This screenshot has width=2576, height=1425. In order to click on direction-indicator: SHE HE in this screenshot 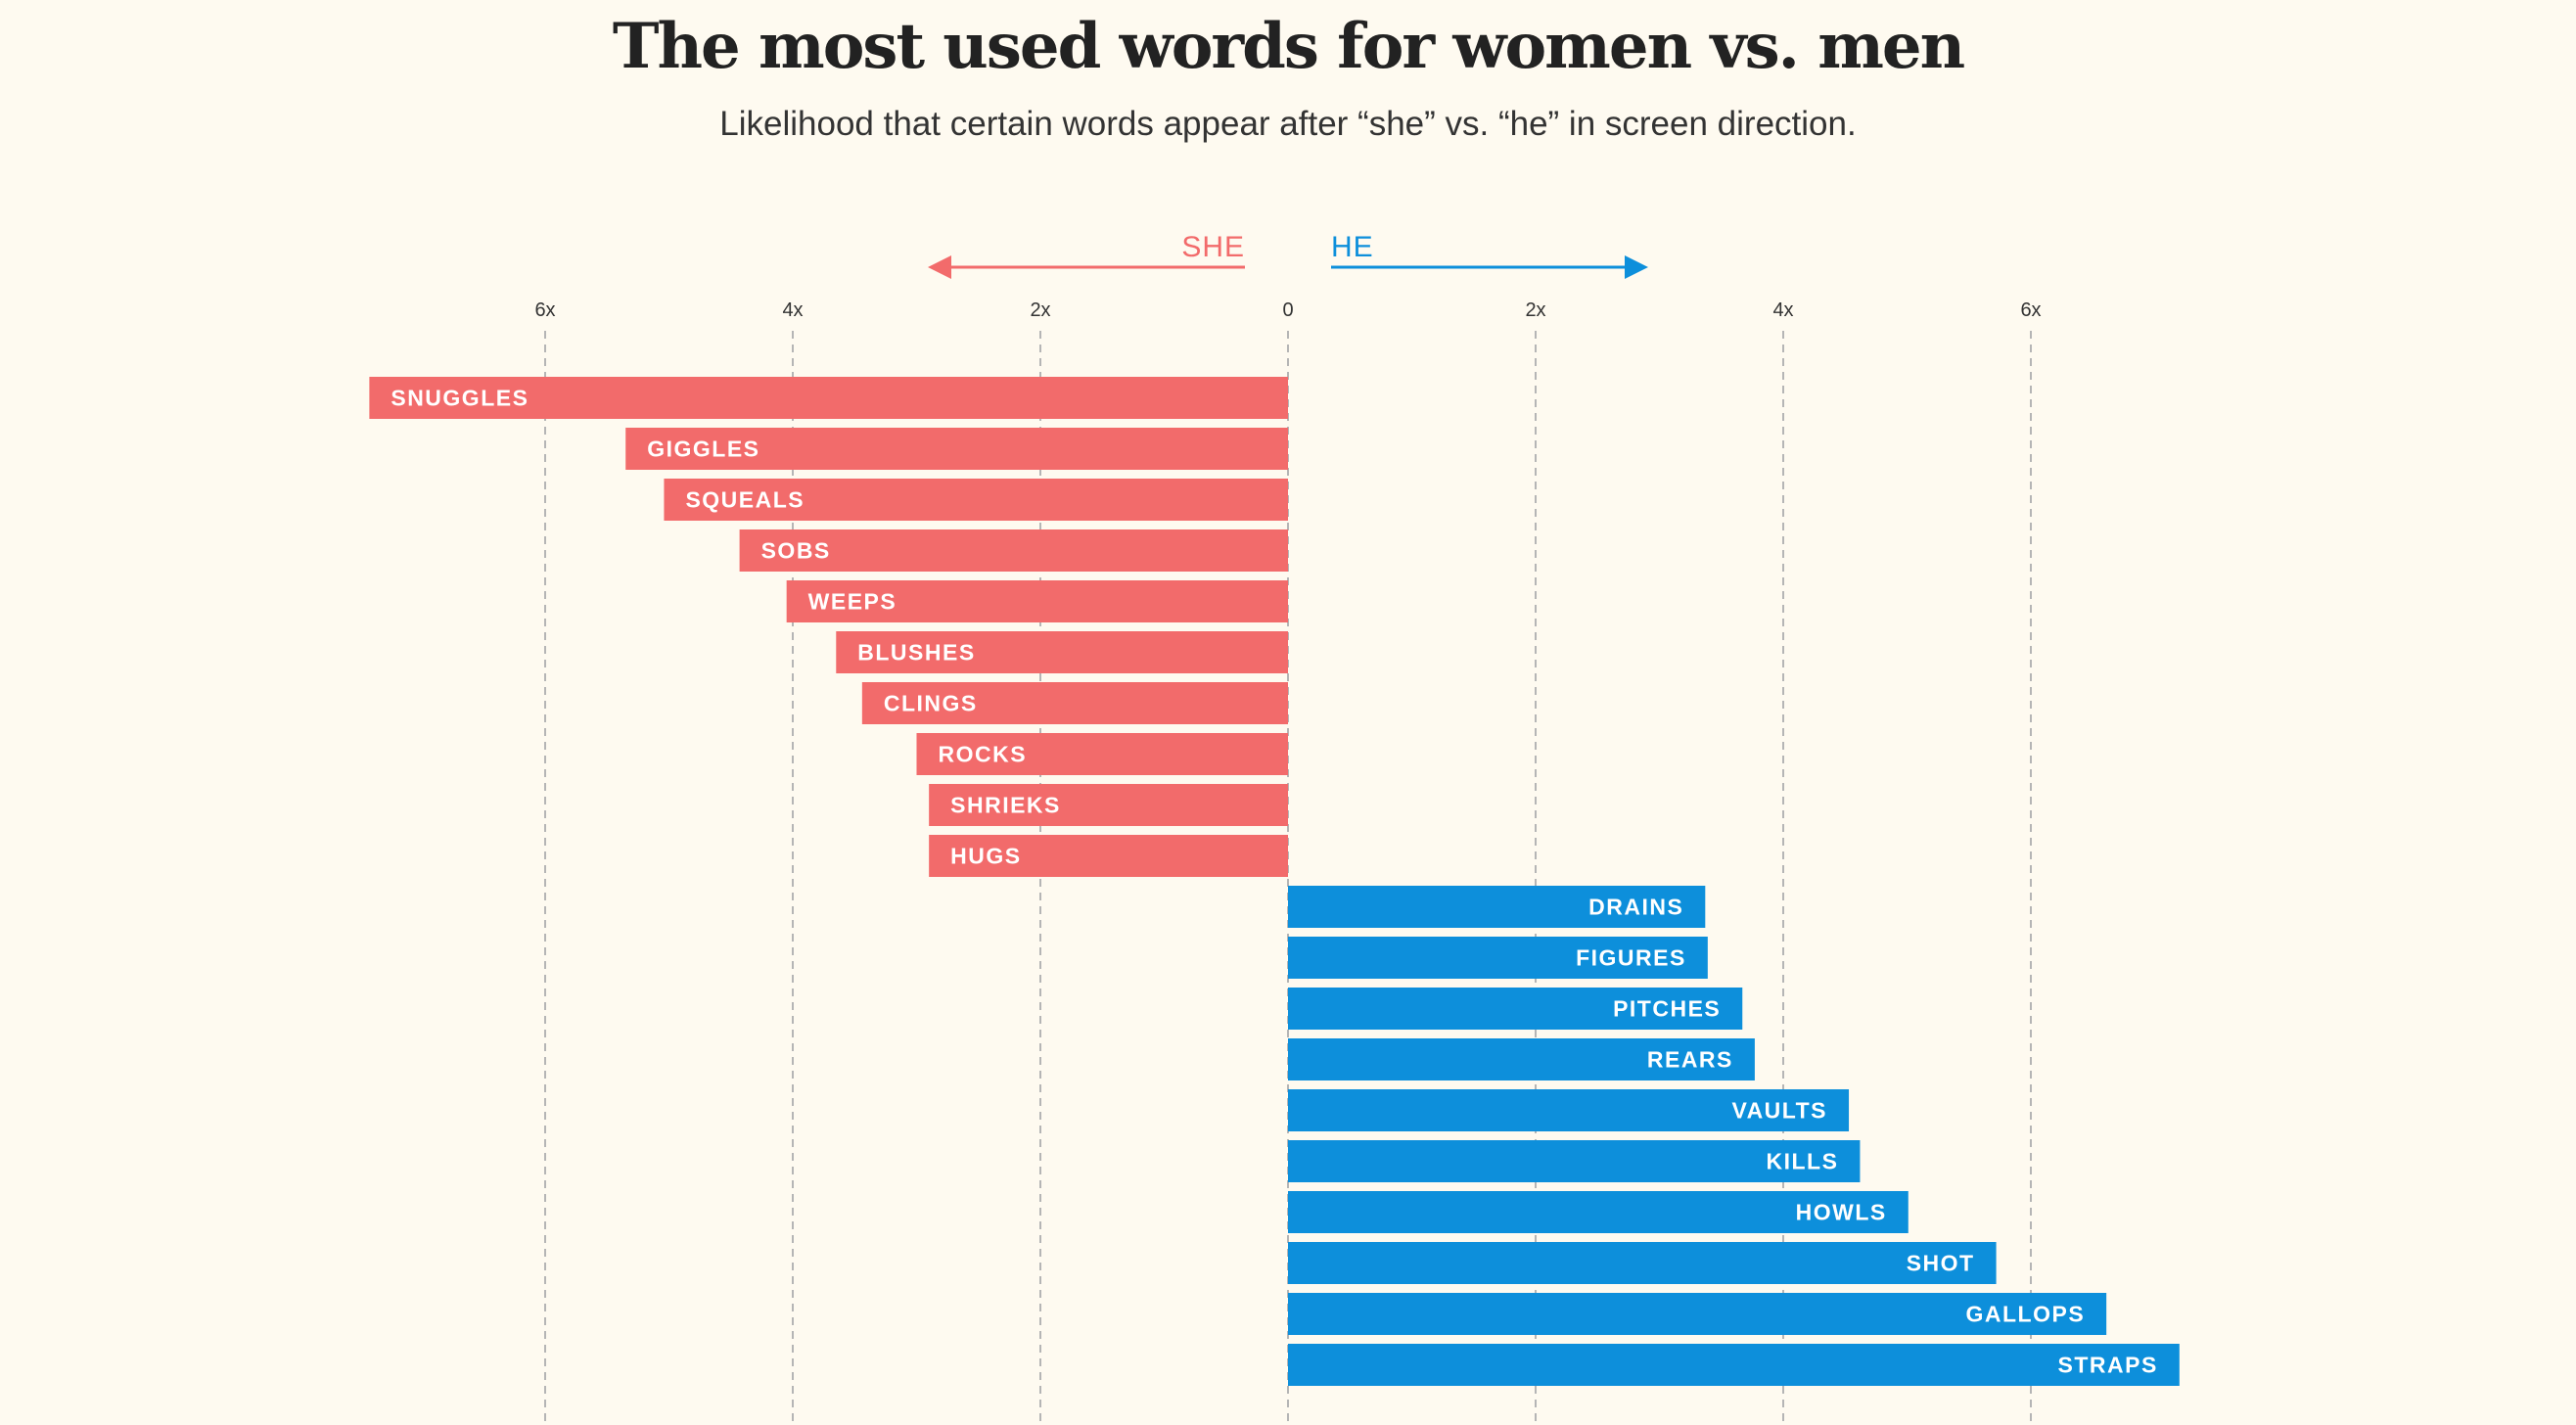, I will do `click(1288, 255)`.